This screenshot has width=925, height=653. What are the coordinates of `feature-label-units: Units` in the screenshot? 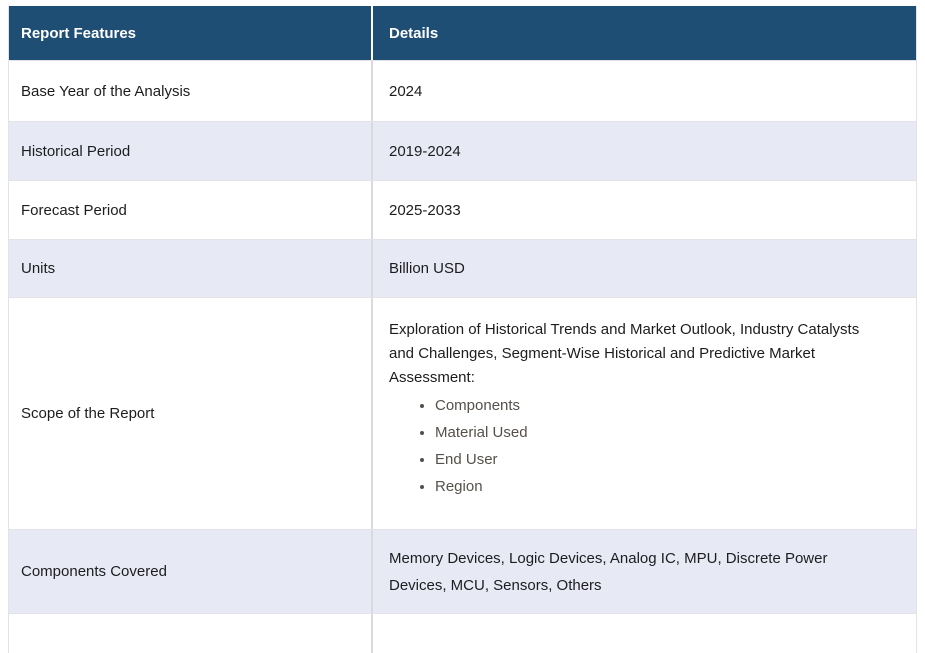 It's located at (38, 268).